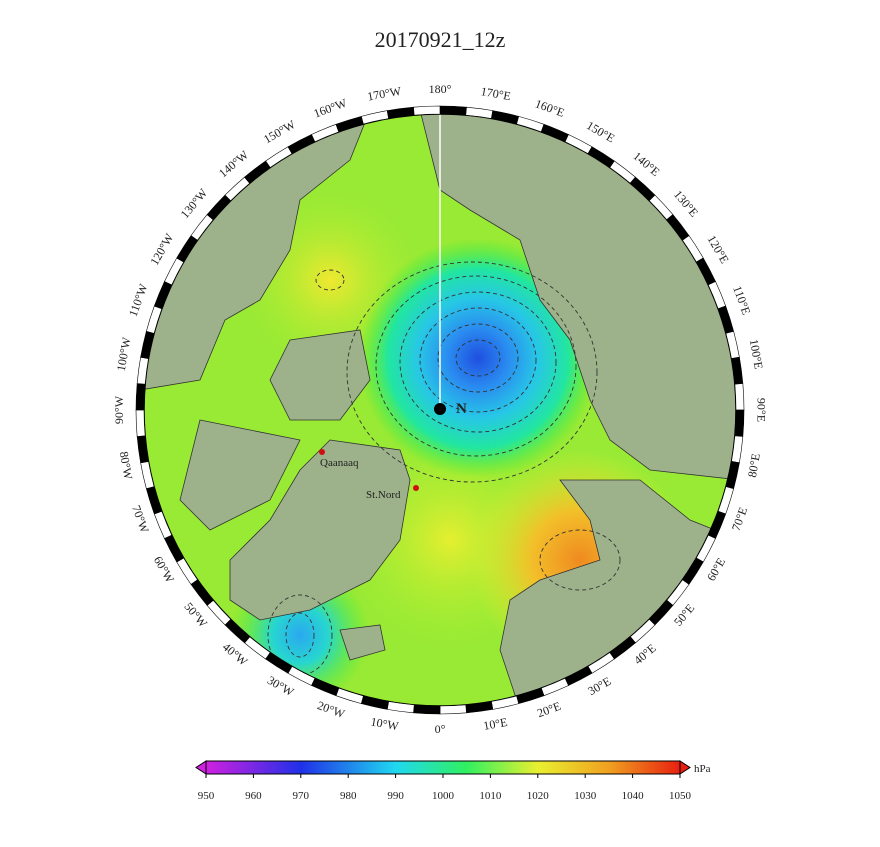 This screenshot has height=847, width=880. What do you see at coordinates (383, 495) in the screenshot?
I see `place-label: St.Nord` at bounding box center [383, 495].